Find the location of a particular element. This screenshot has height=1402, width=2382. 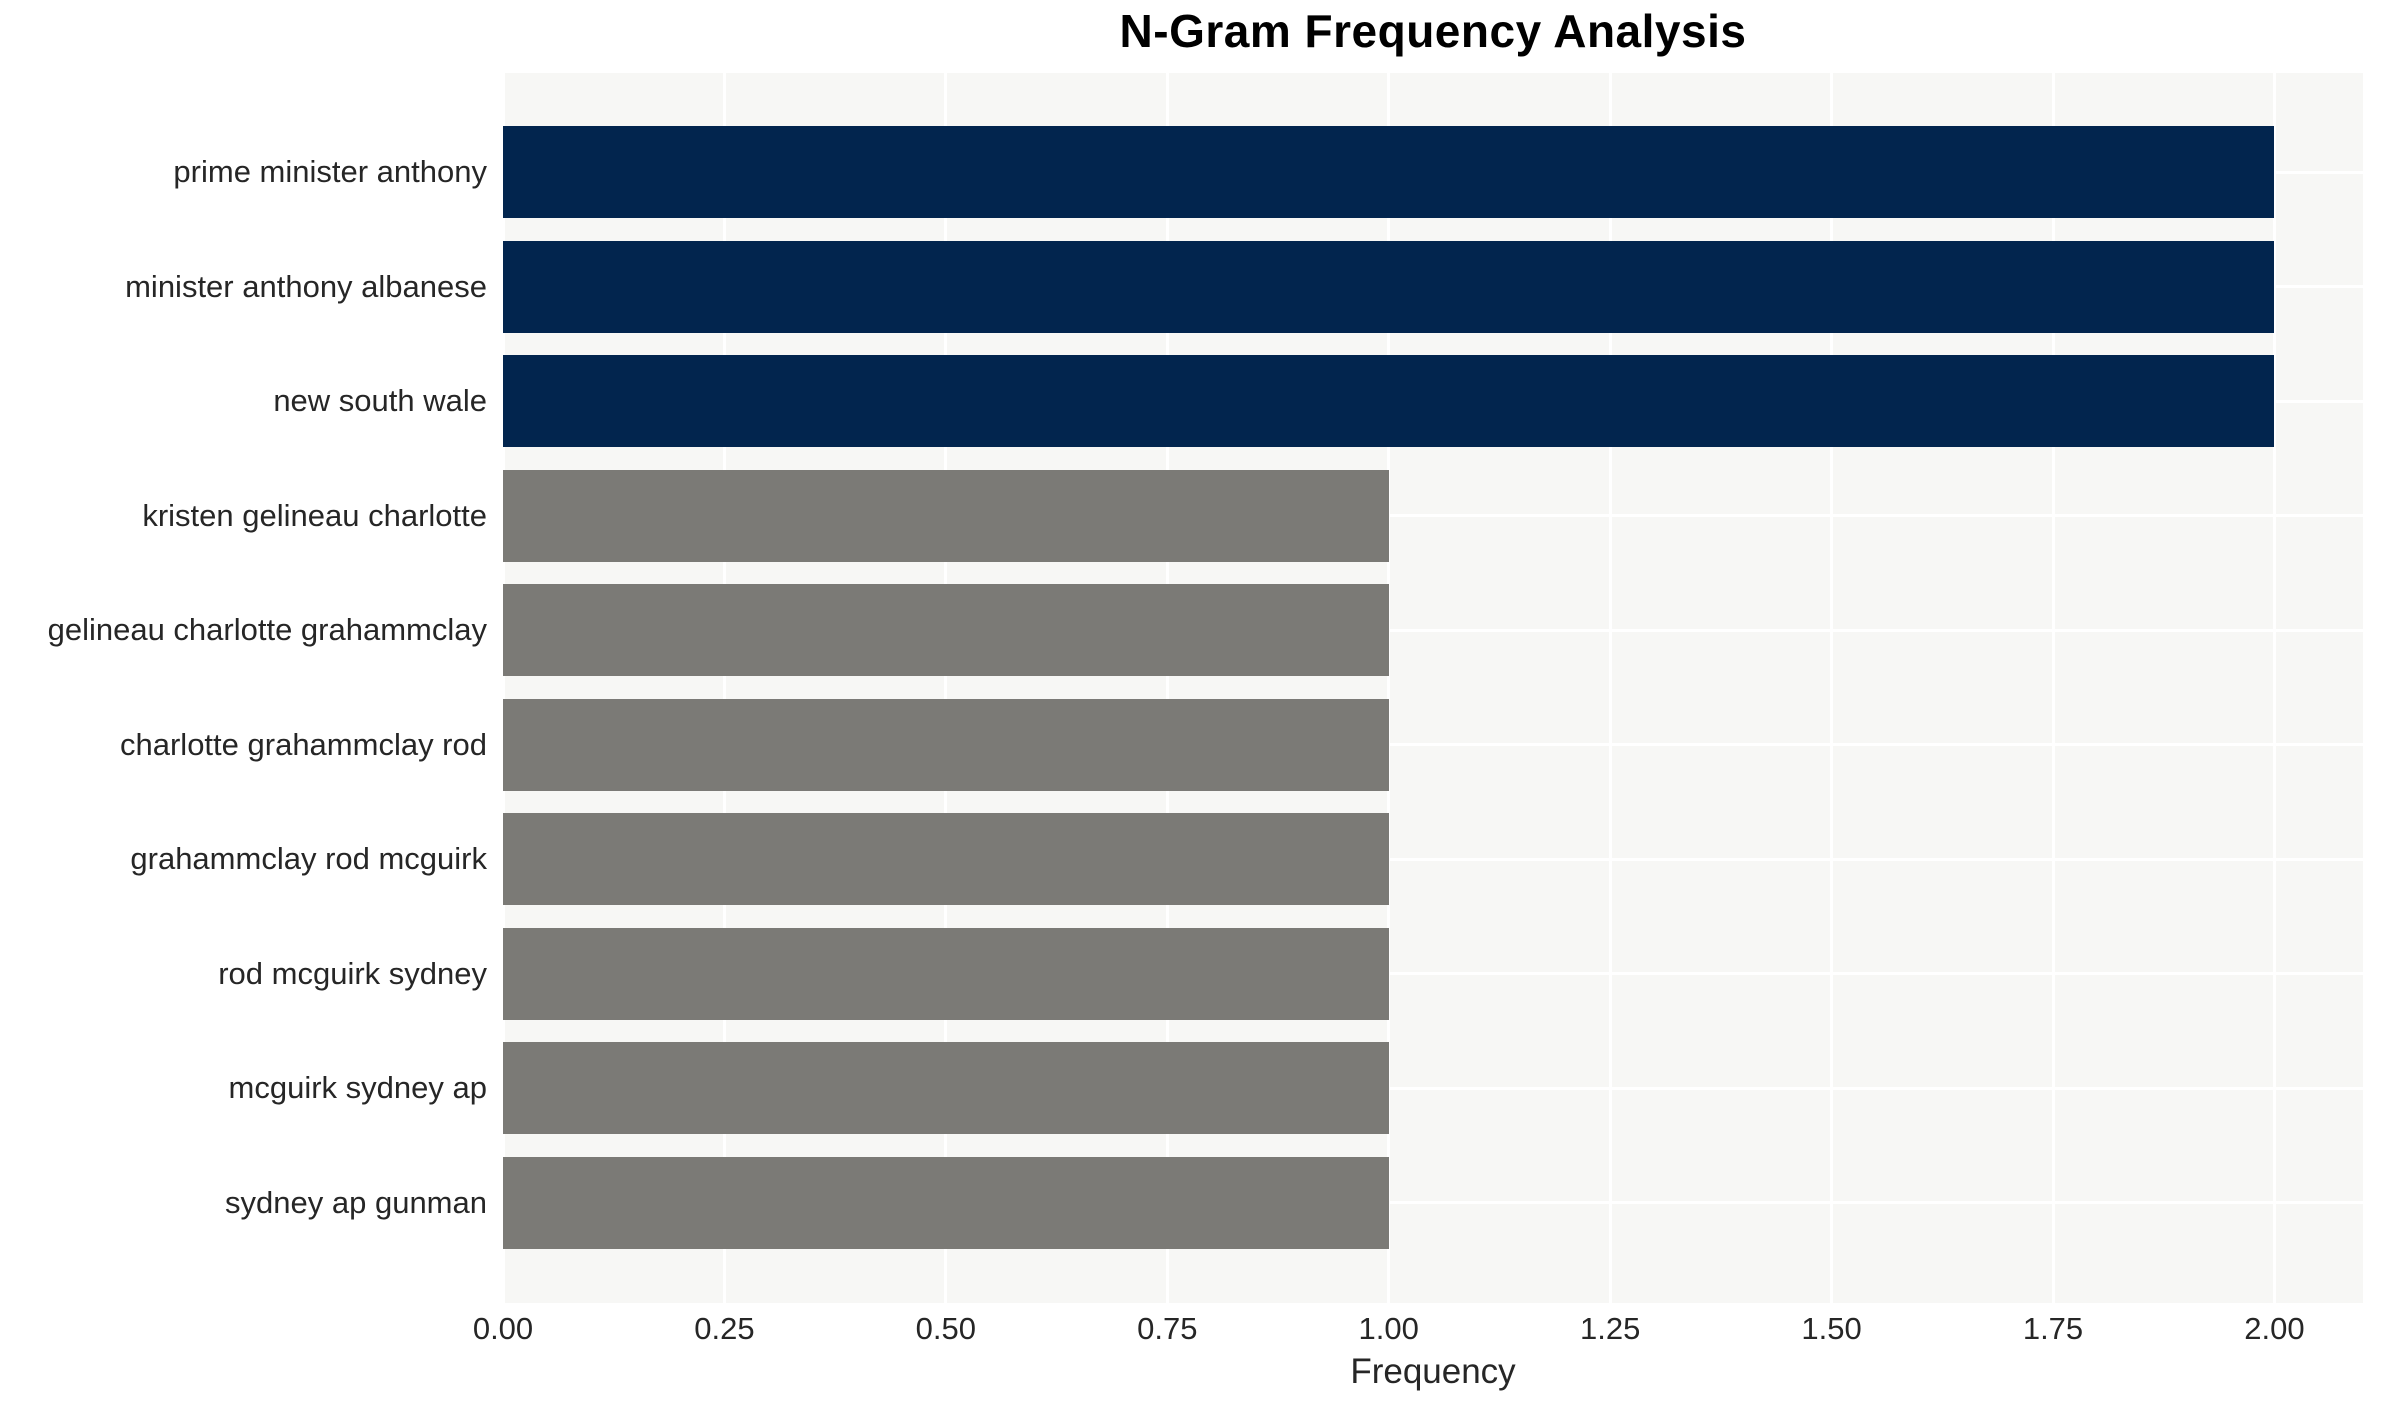

category-label: gelineau charlotte grahammclay is located at coordinates (267, 630).